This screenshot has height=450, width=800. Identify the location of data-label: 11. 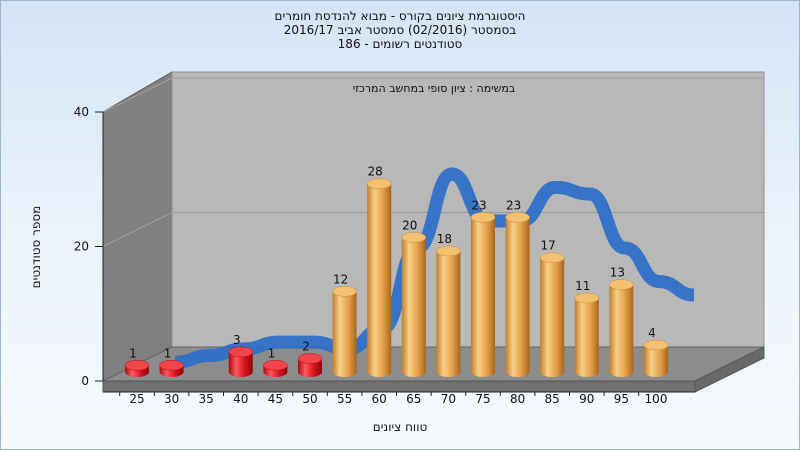
(582, 286).